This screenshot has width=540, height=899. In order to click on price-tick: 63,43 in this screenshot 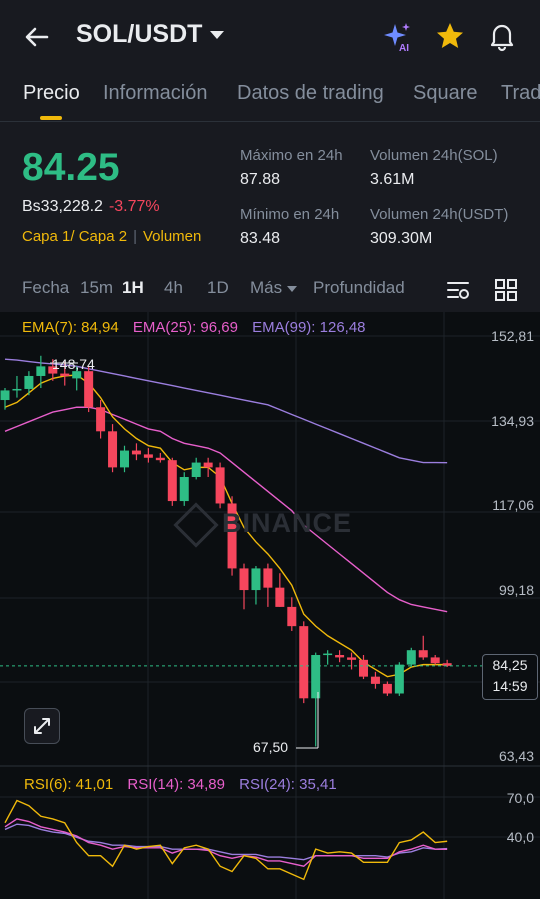, I will do `click(516, 756)`.